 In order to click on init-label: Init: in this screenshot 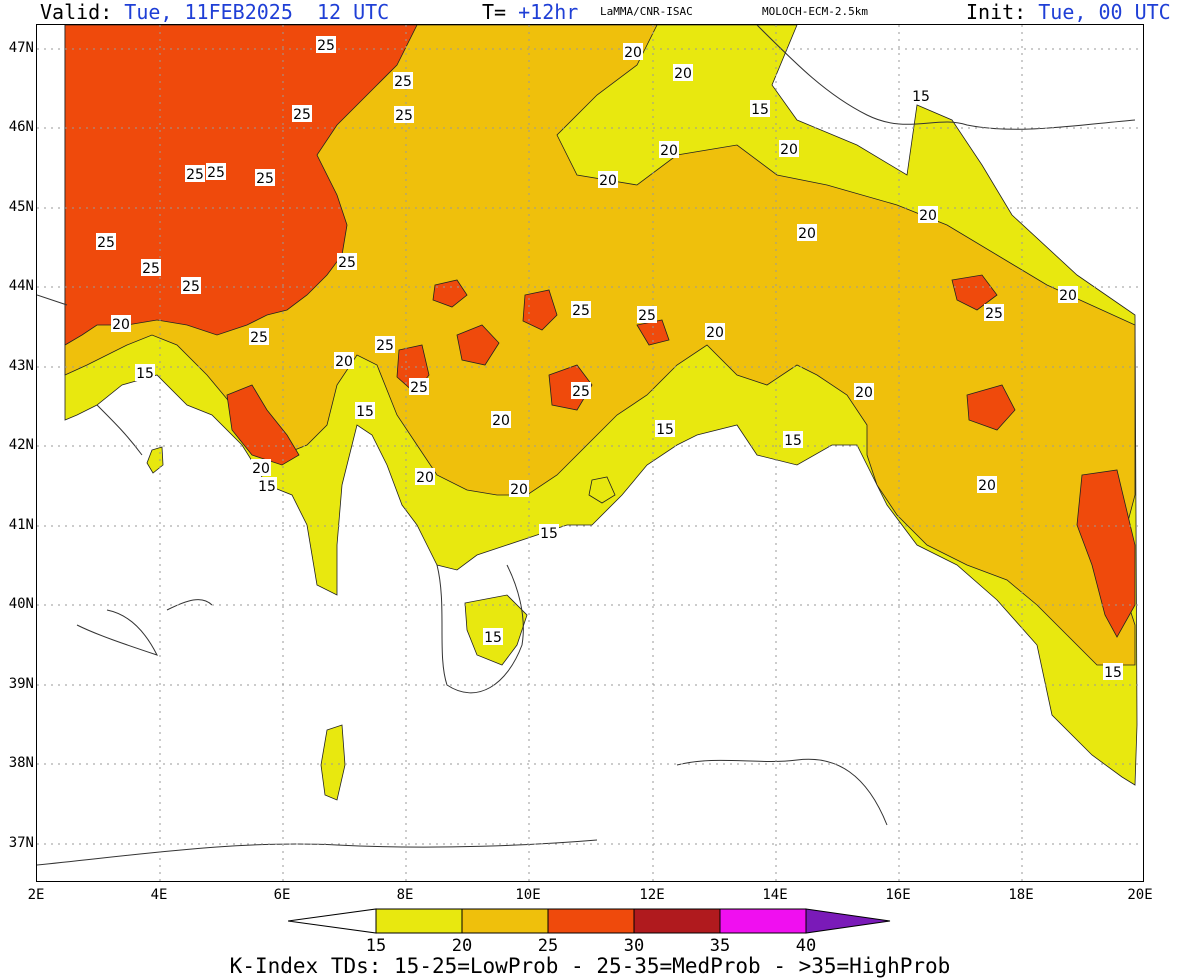, I will do `click(996, 12)`.